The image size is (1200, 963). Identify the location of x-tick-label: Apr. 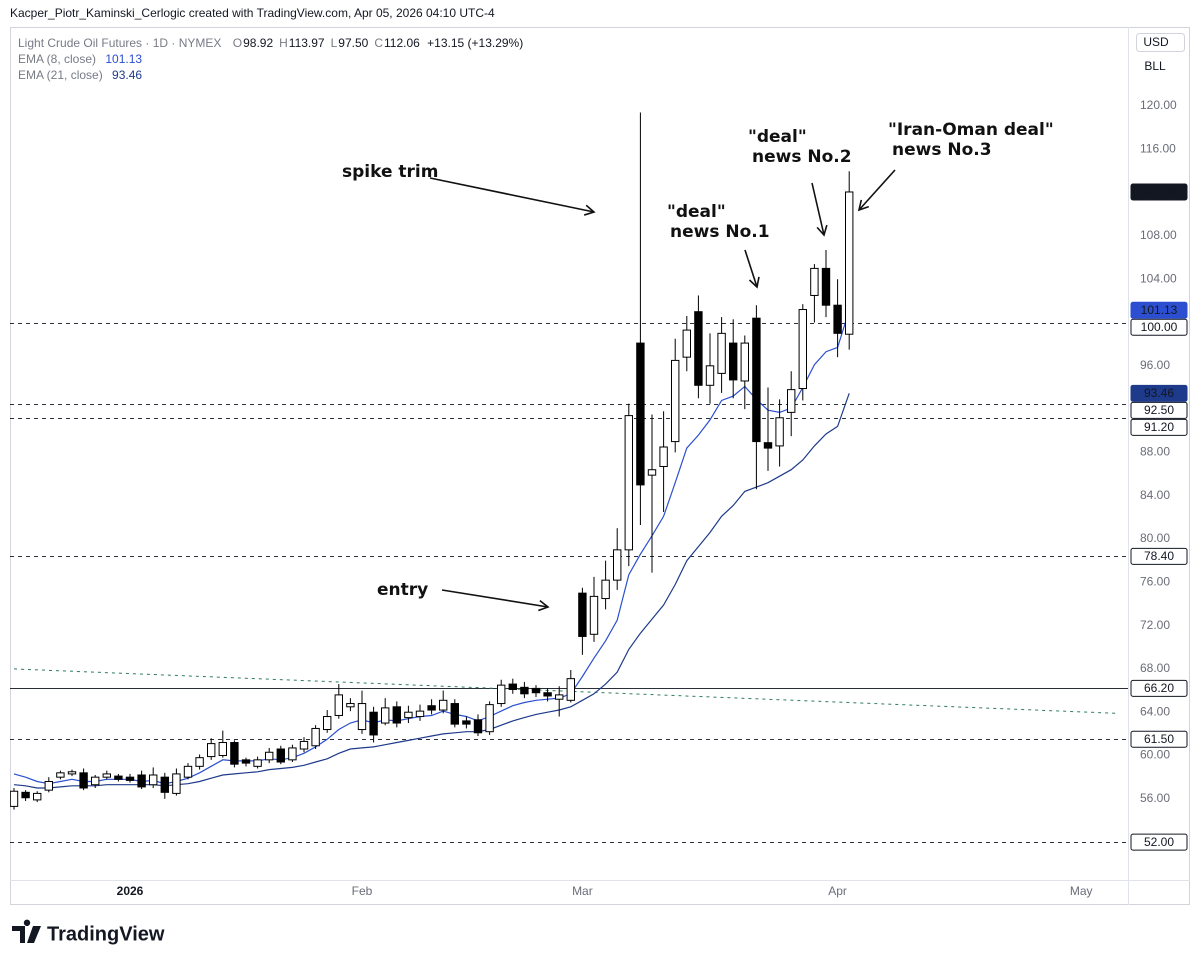
(837, 891).